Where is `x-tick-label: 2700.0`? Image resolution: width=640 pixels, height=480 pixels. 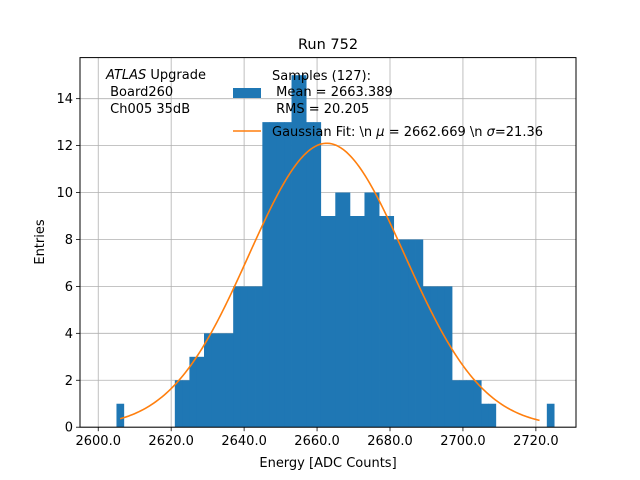
x-tick-label: 2700.0 is located at coordinates (463, 441).